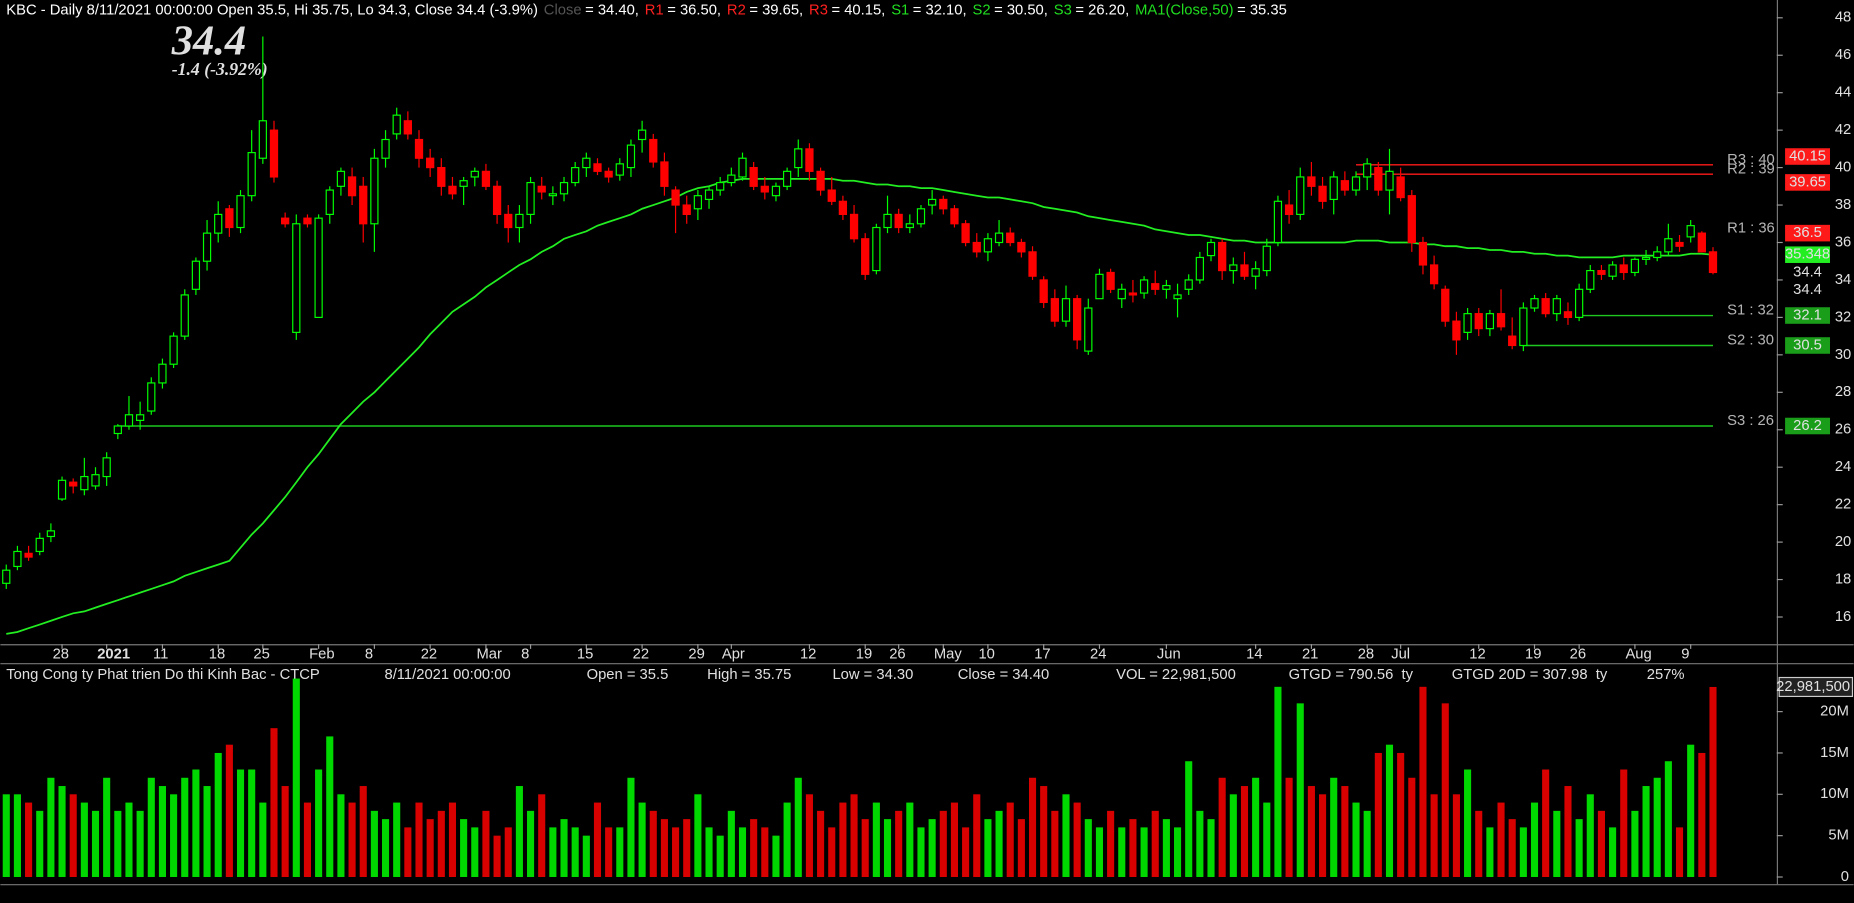  I want to click on header-segment: S1, so click(900, 11).